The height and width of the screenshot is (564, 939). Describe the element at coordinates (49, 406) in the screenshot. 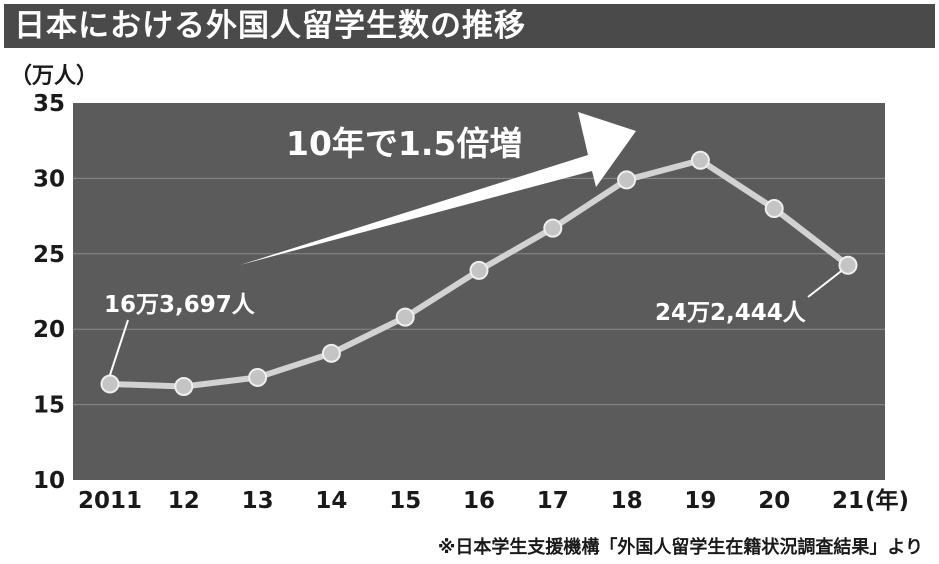

I see `y-tick-15: 15` at that location.